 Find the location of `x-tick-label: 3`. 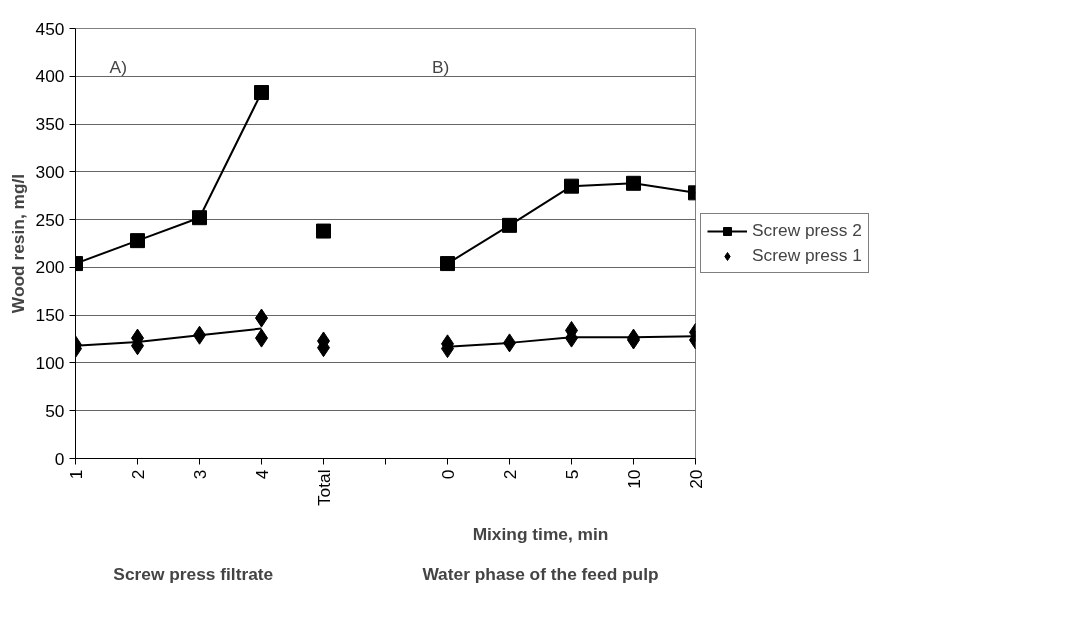

x-tick-label: 3 is located at coordinates (199, 474).